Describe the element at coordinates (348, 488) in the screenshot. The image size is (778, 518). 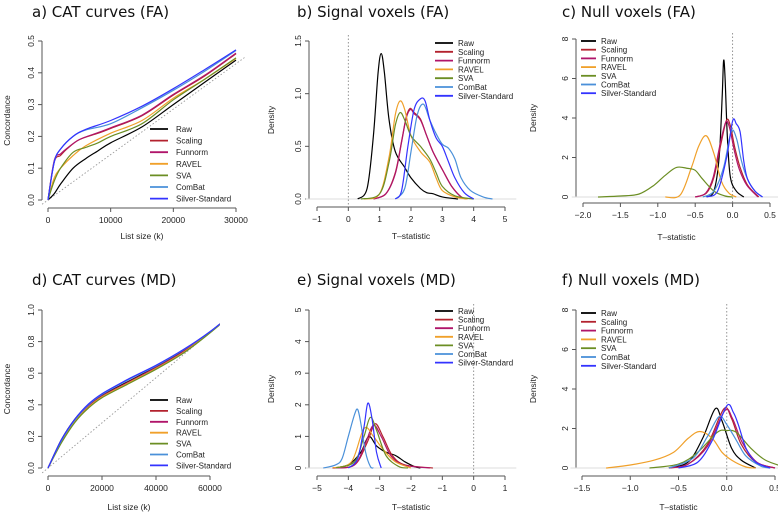
I see `x-tick-label: −4` at that location.